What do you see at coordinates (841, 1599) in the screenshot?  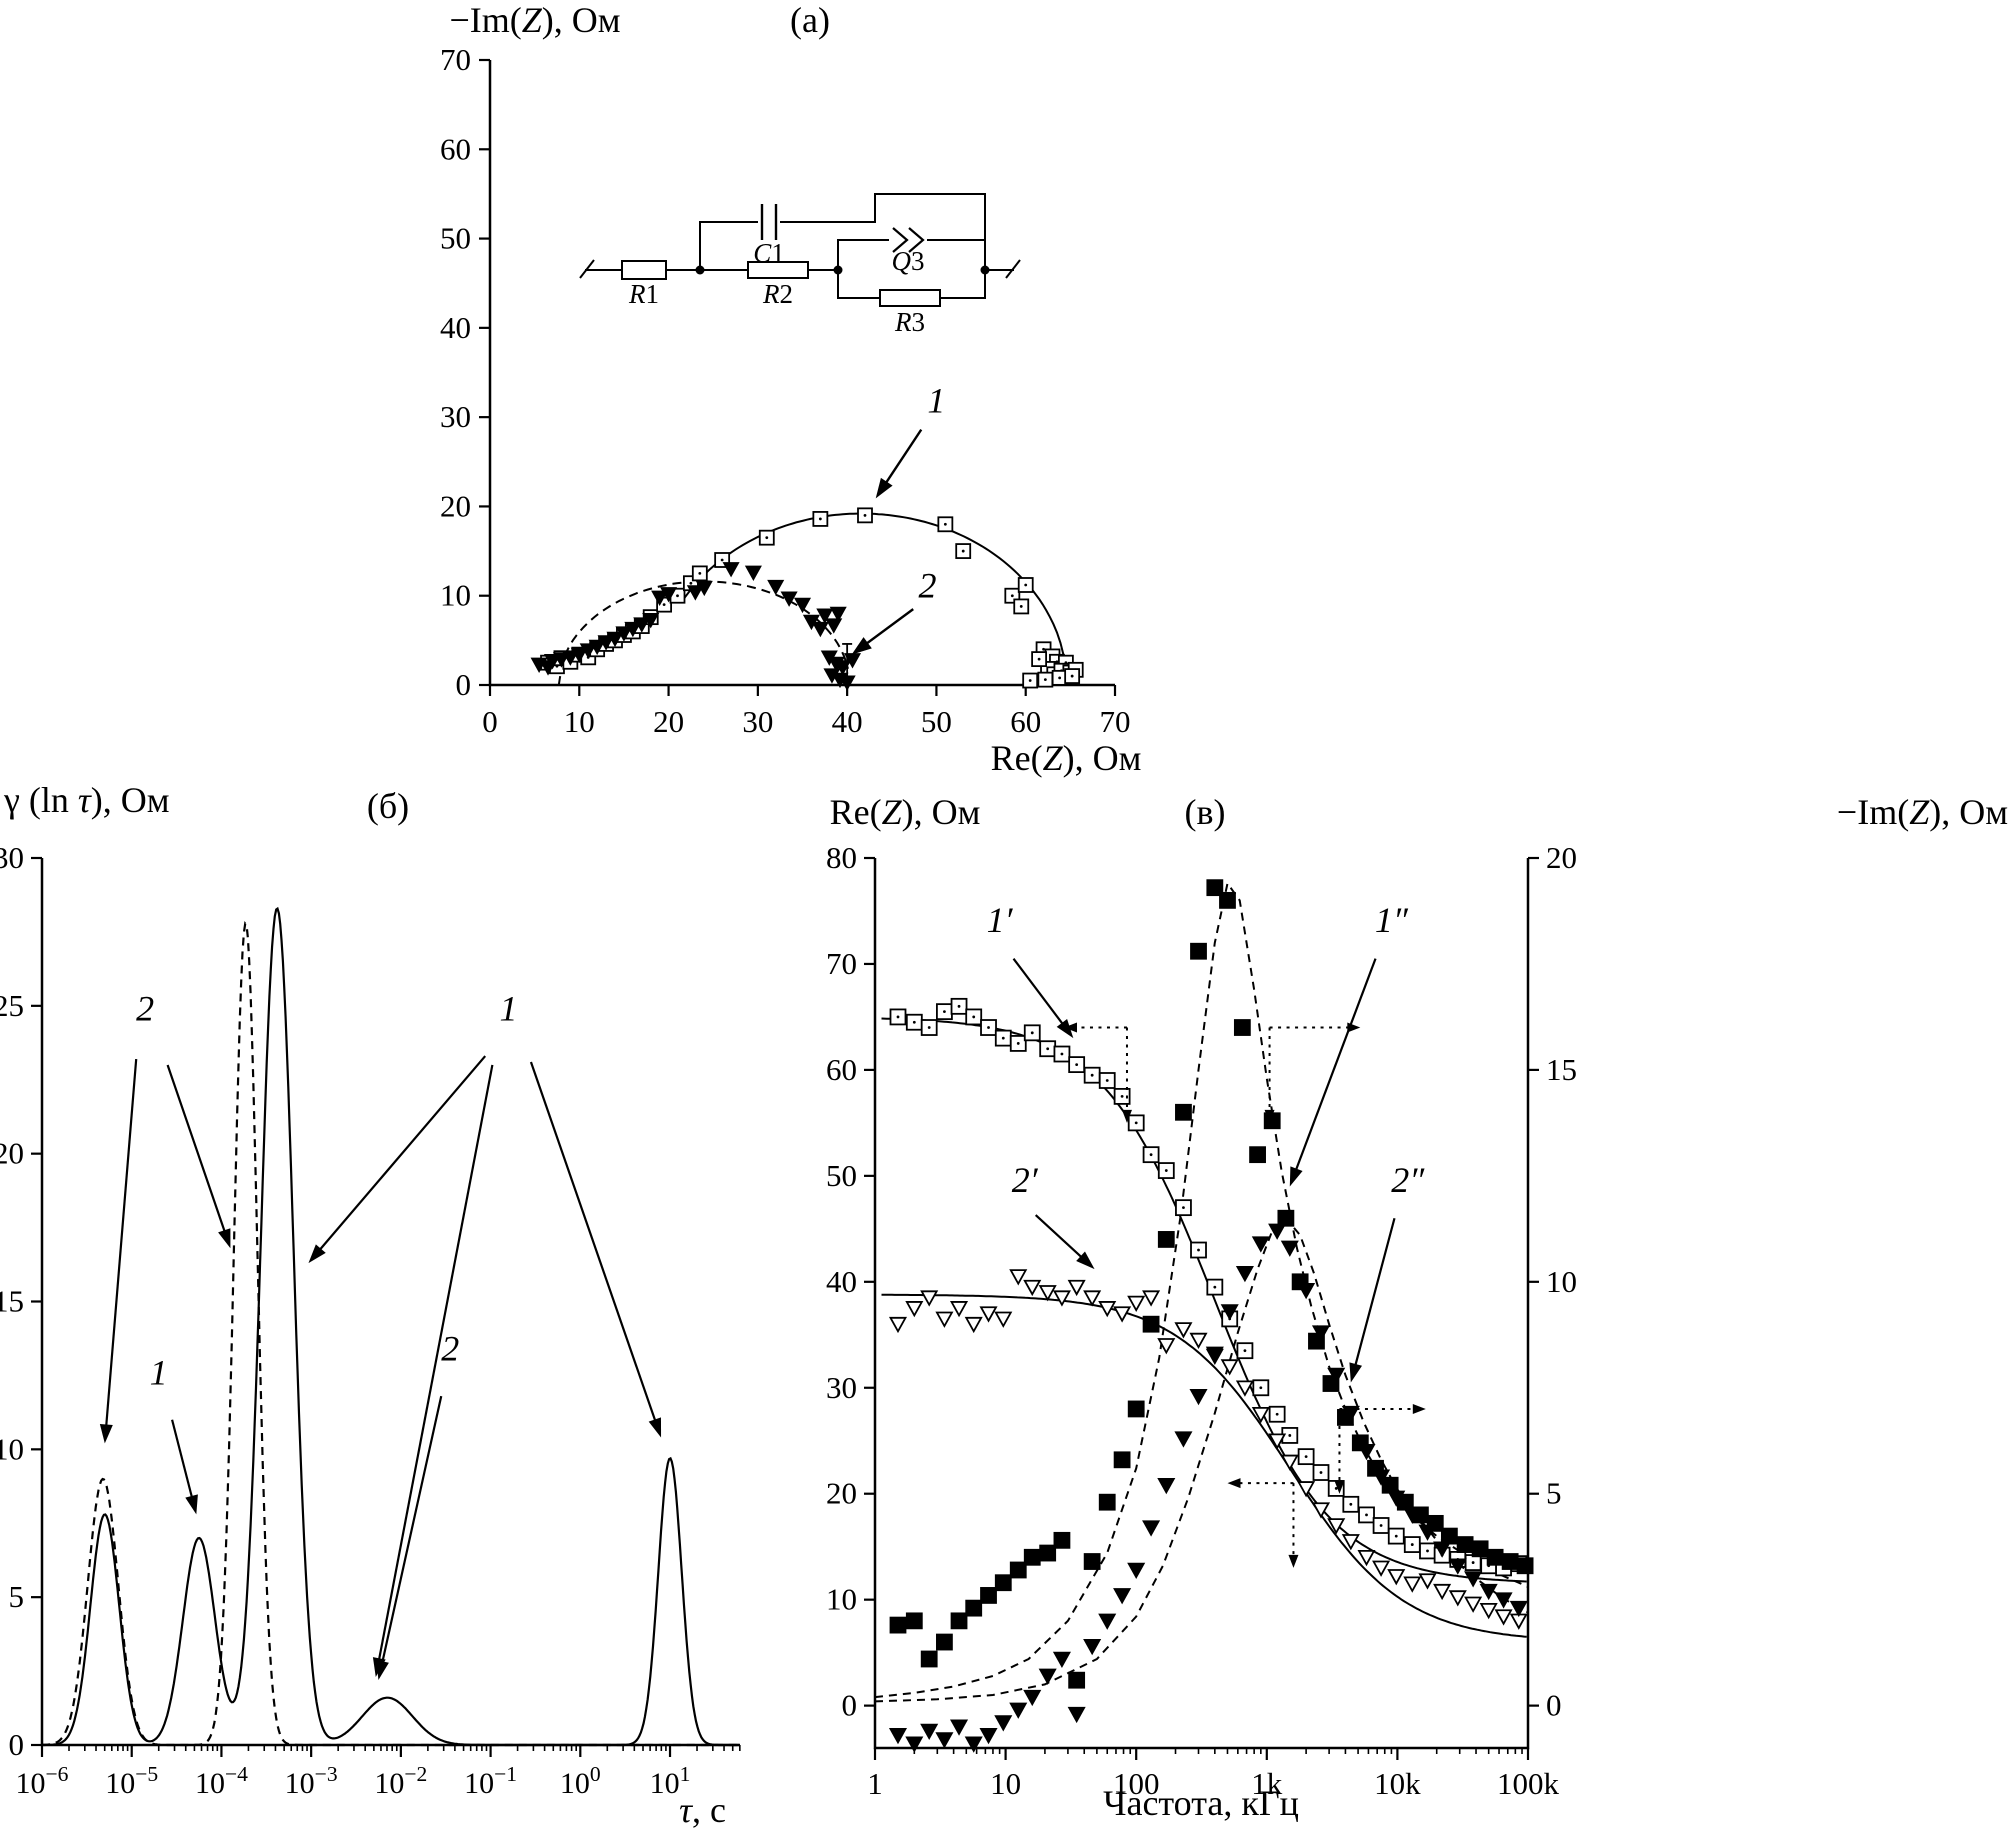 I see `left-y-tick-label: 10` at bounding box center [841, 1599].